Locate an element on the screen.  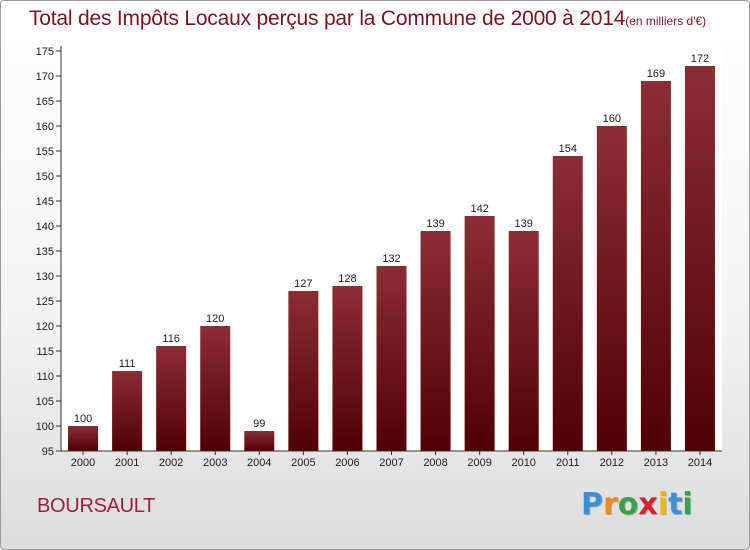
logo-letter: o is located at coordinates (628, 504).